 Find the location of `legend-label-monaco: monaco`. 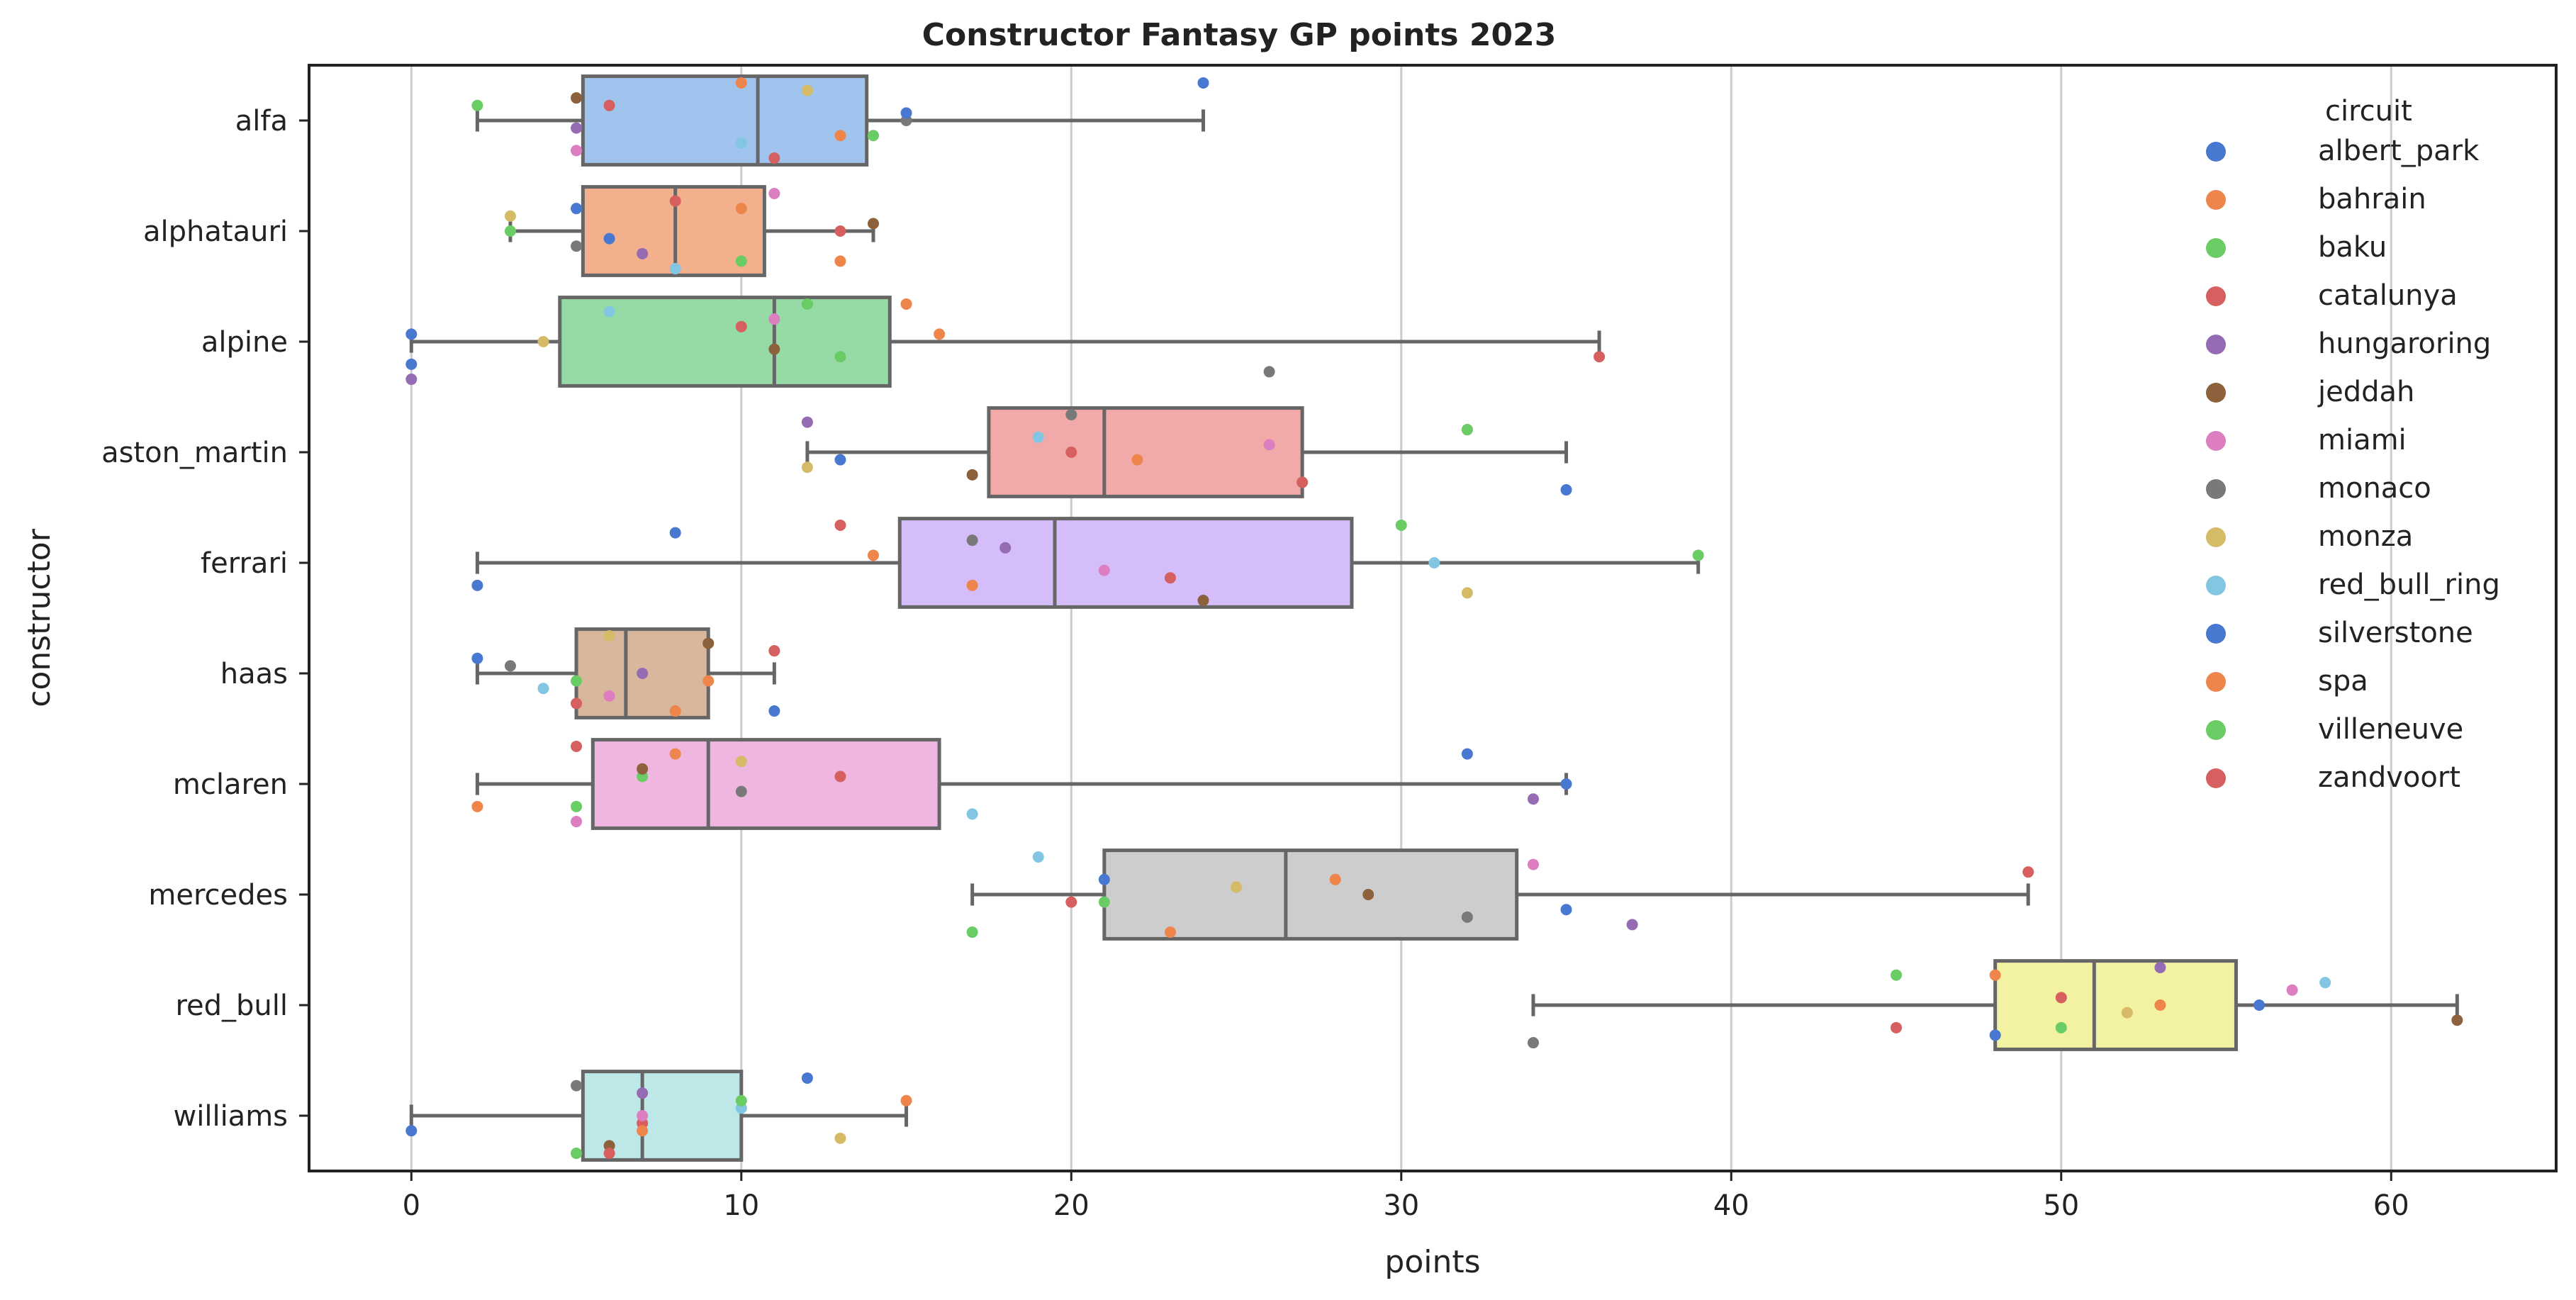

legend-label-monaco: monaco is located at coordinates (2374, 488).